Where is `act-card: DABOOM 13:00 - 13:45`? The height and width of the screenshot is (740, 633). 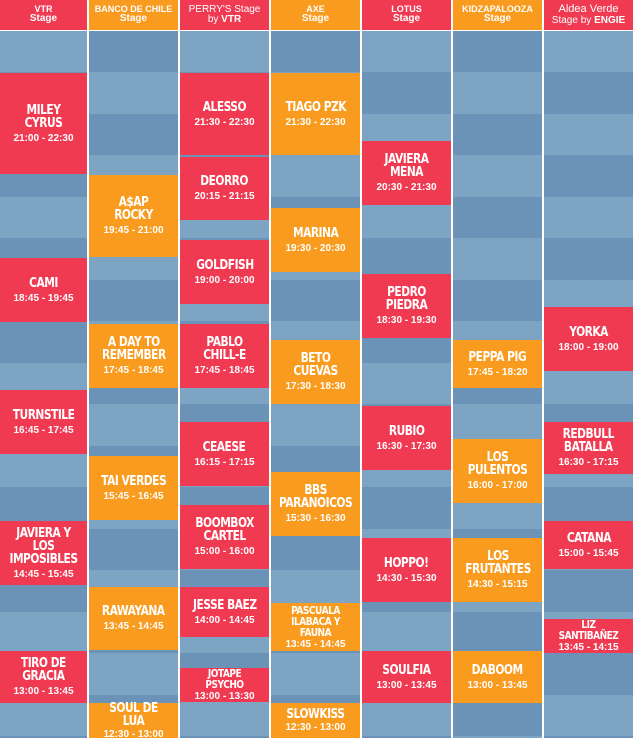 act-card: DABOOM 13:00 - 13:45 is located at coordinates (497, 677).